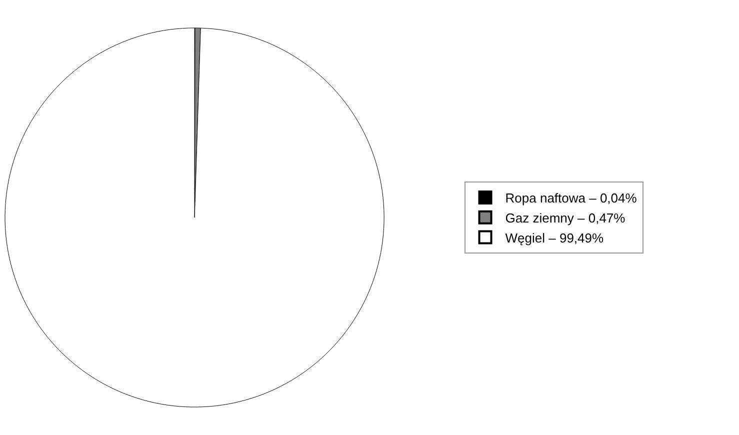 The height and width of the screenshot is (435, 739). What do you see at coordinates (554, 238) in the screenshot?
I see `legend-label: Węgiel – 99,49%` at bounding box center [554, 238].